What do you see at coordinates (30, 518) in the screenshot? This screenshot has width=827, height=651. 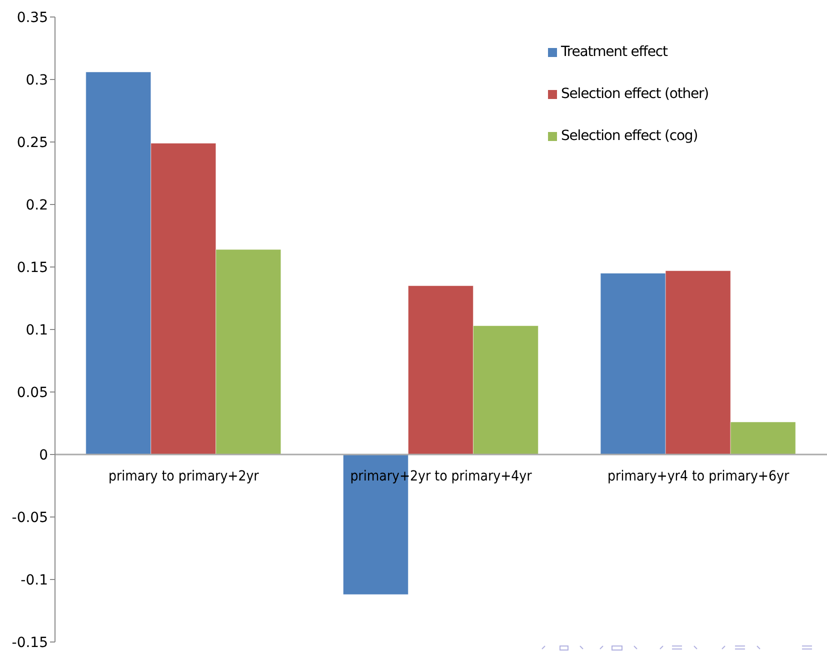 I see `y-tick-label: -0.05` at bounding box center [30, 518].